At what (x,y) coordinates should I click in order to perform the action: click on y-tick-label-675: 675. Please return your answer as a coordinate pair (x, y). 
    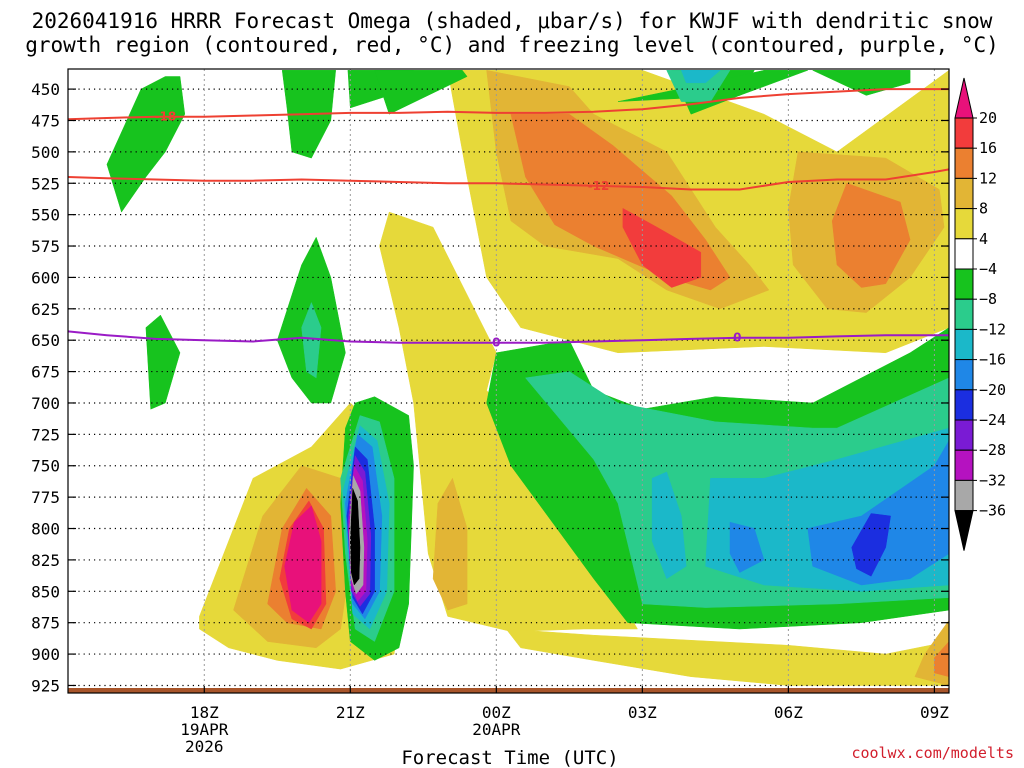
    Looking at the image, I should click on (45, 372).